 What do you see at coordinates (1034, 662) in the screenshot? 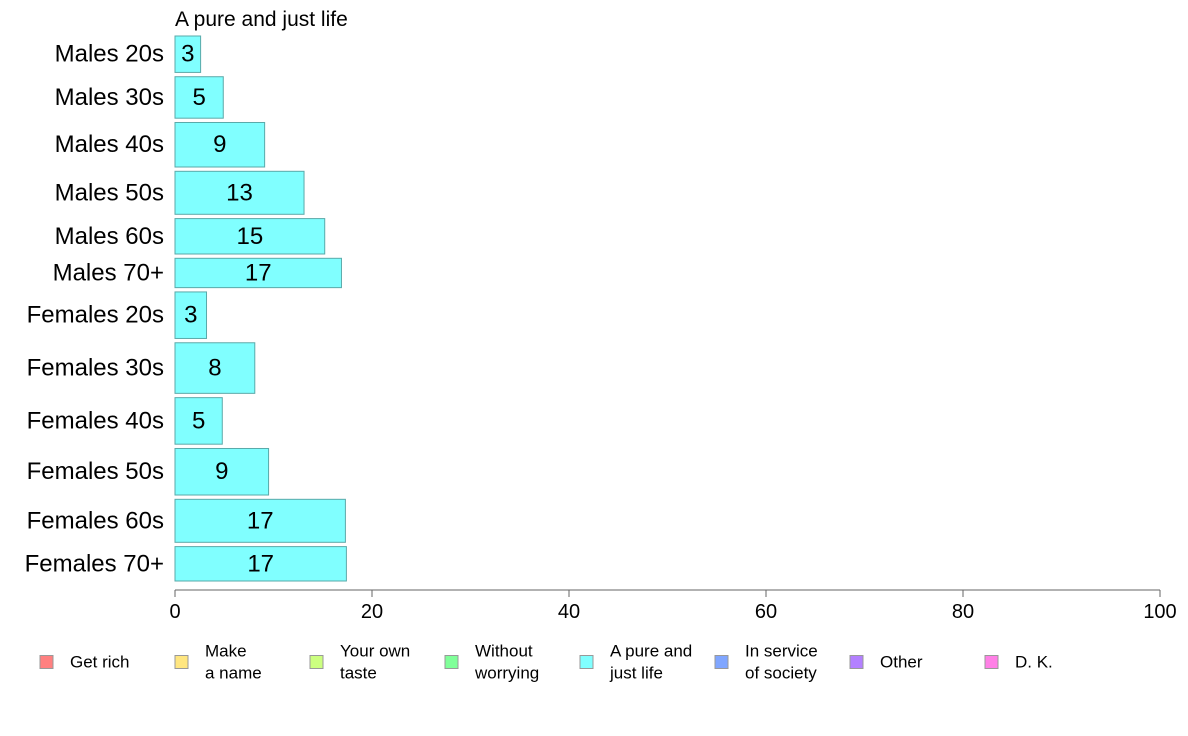
I see `legend-label: D. K.` at bounding box center [1034, 662].